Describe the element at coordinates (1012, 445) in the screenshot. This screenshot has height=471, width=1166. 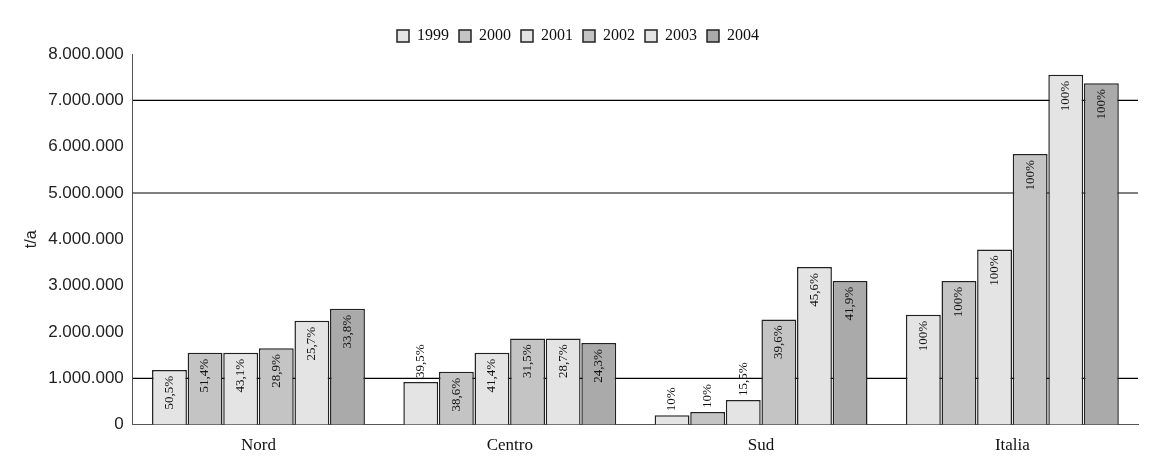
I see `x-tick-label: Italia` at that location.